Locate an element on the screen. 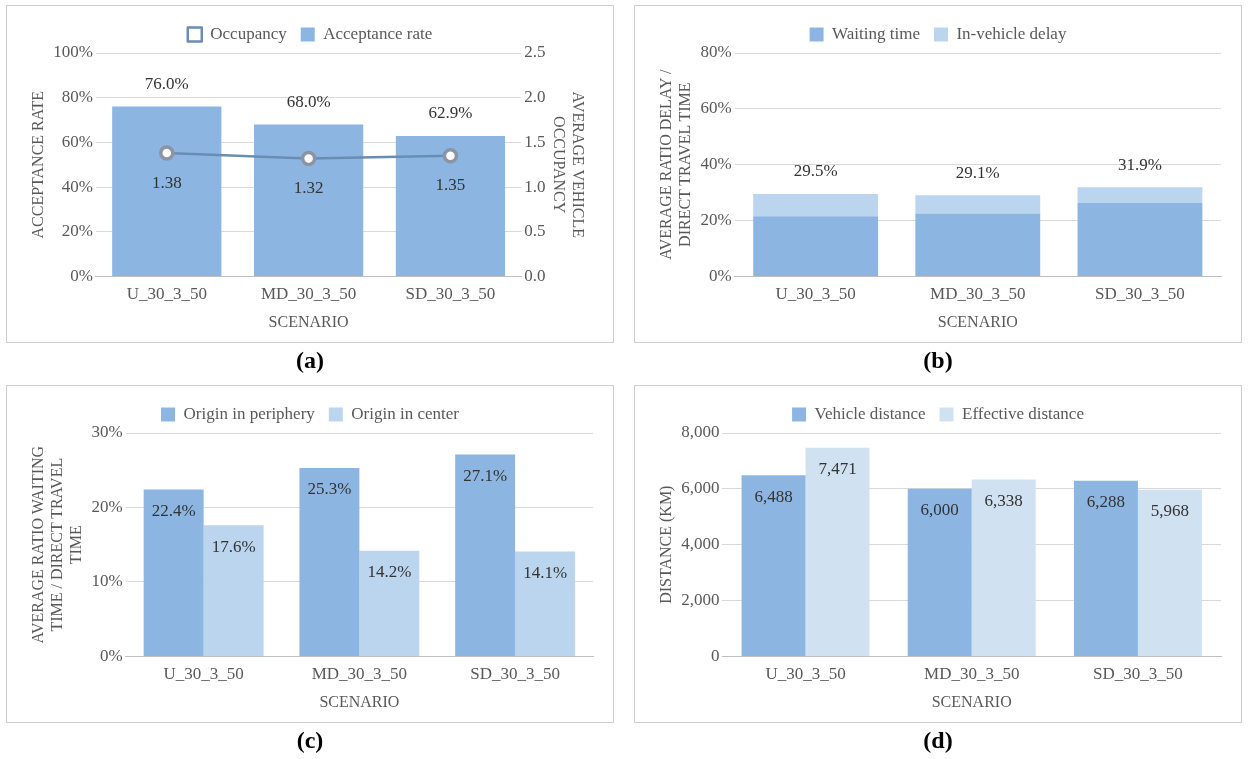 The height and width of the screenshot is (759, 1252). data-label: 14.1% is located at coordinates (545, 572).